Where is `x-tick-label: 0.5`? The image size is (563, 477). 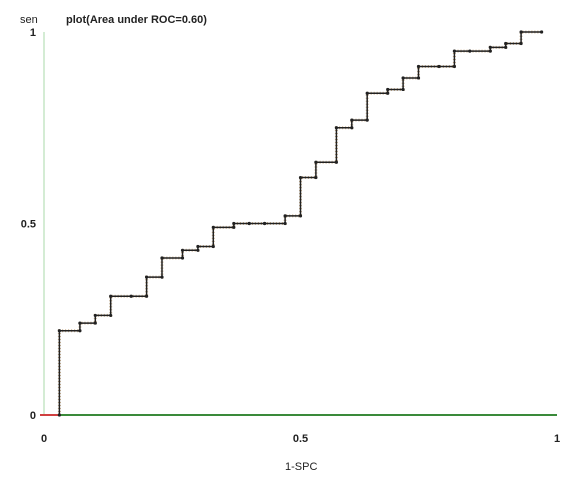 x-tick-label: 0.5 is located at coordinates (300, 439).